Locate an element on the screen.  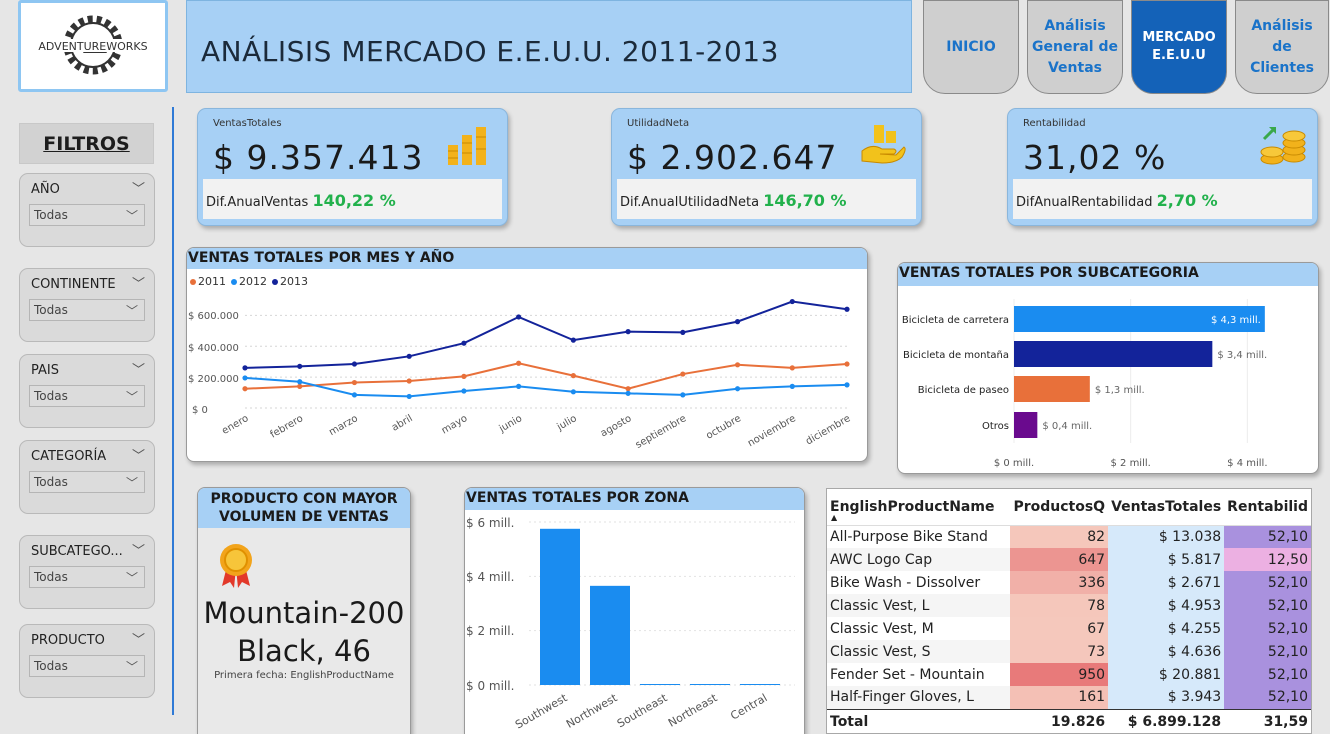
slicer-label: CATEGORÍA is located at coordinates (69, 456).